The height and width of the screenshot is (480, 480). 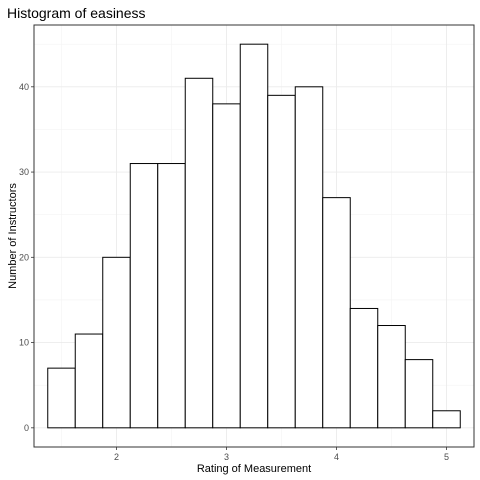 What do you see at coordinates (116, 457) in the screenshot?
I see `x-tick-label: 2` at bounding box center [116, 457].